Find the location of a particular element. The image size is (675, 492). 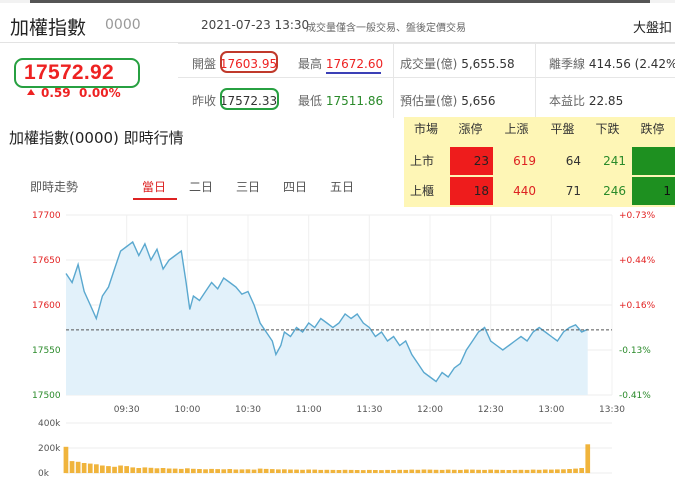

market-link: 大盤扣 is located at coordinates (653, 28).